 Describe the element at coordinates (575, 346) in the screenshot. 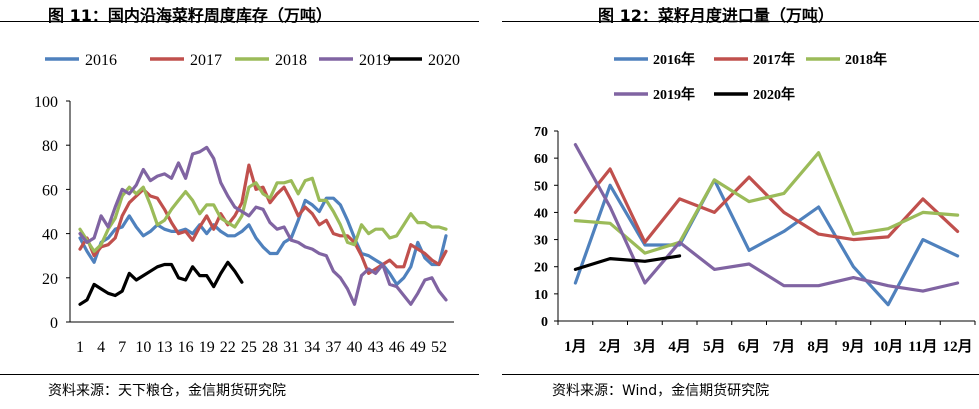

I see `x-tick-label-2: 1月` at that location.